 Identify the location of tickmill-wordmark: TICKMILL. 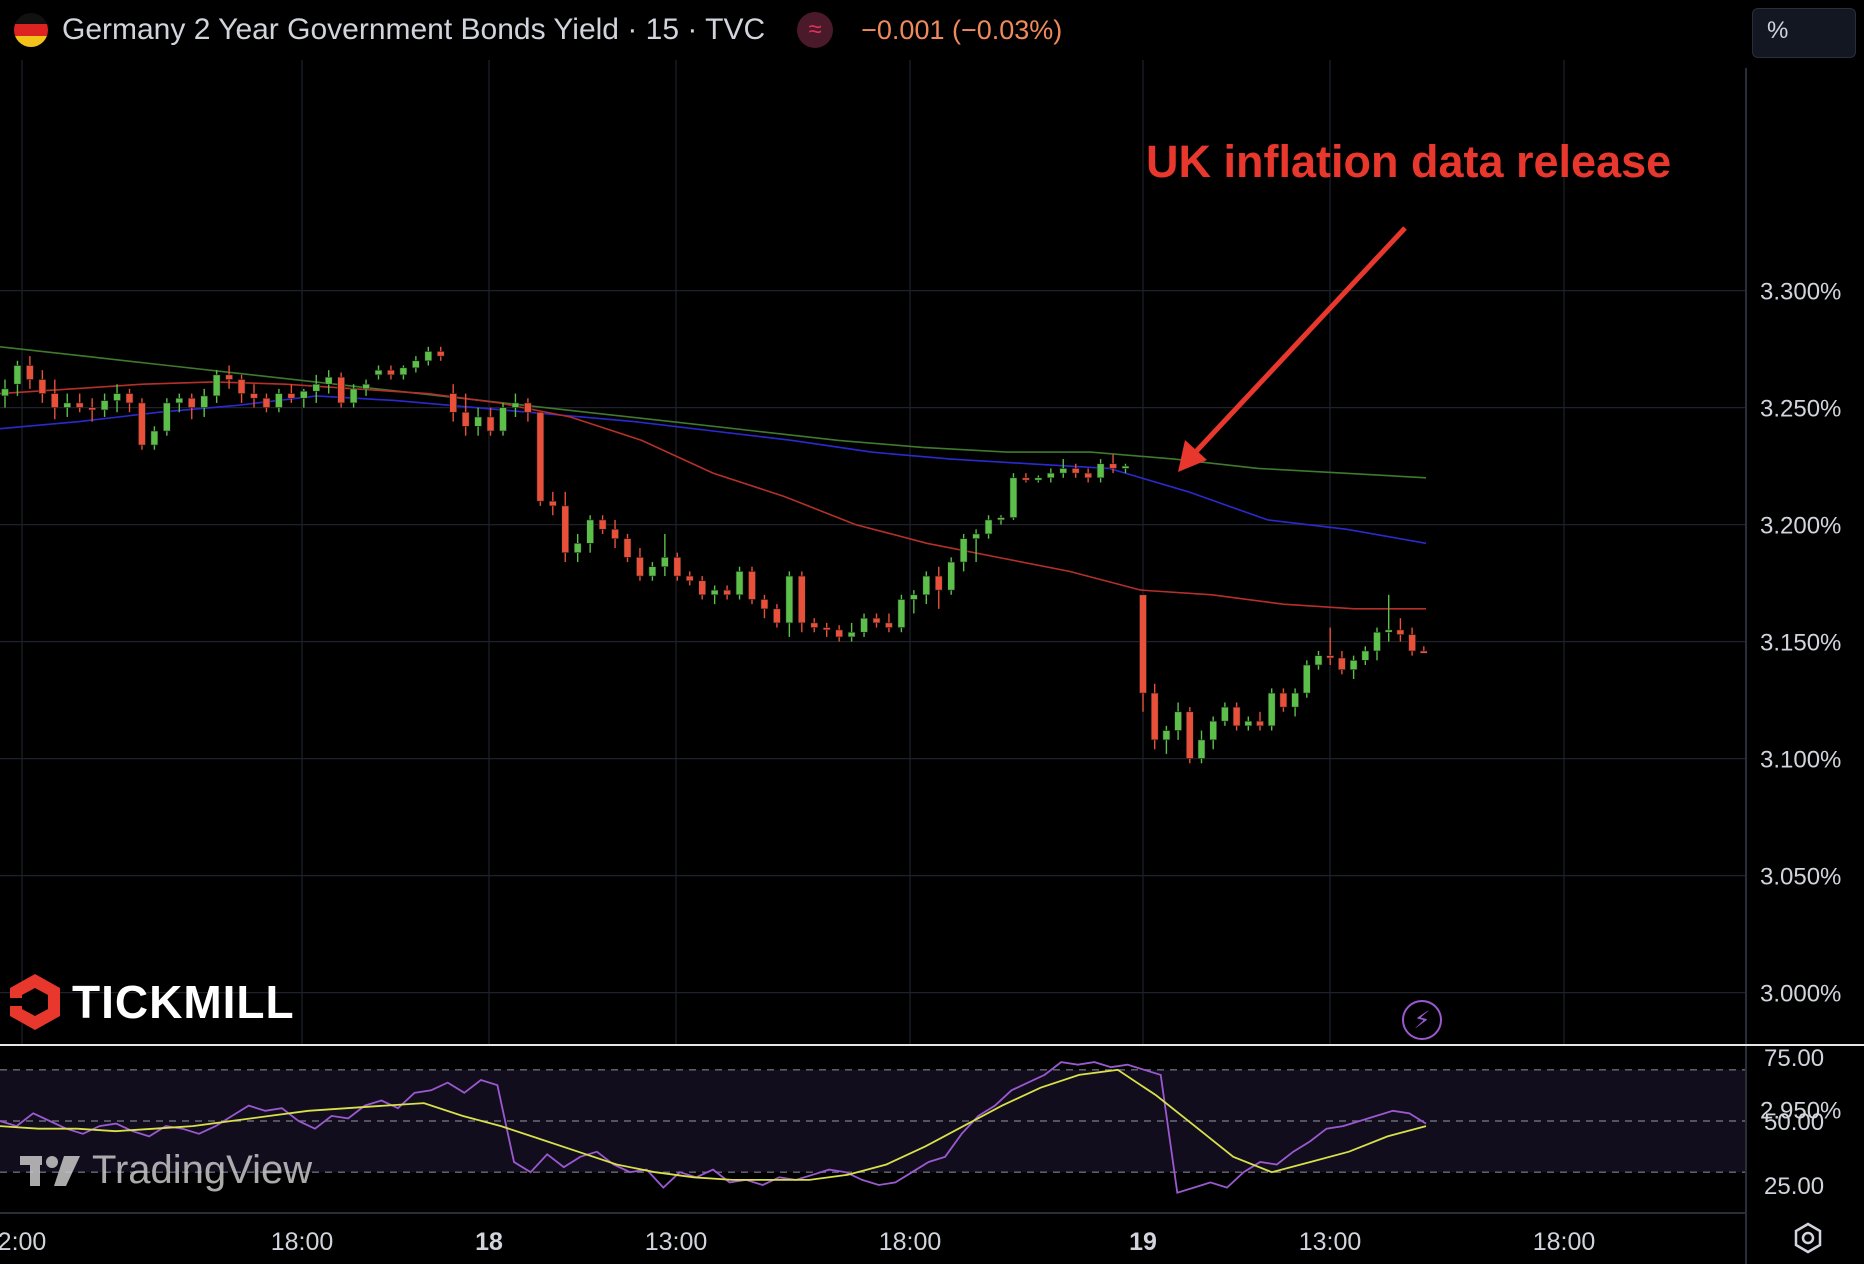
(183, 1002).